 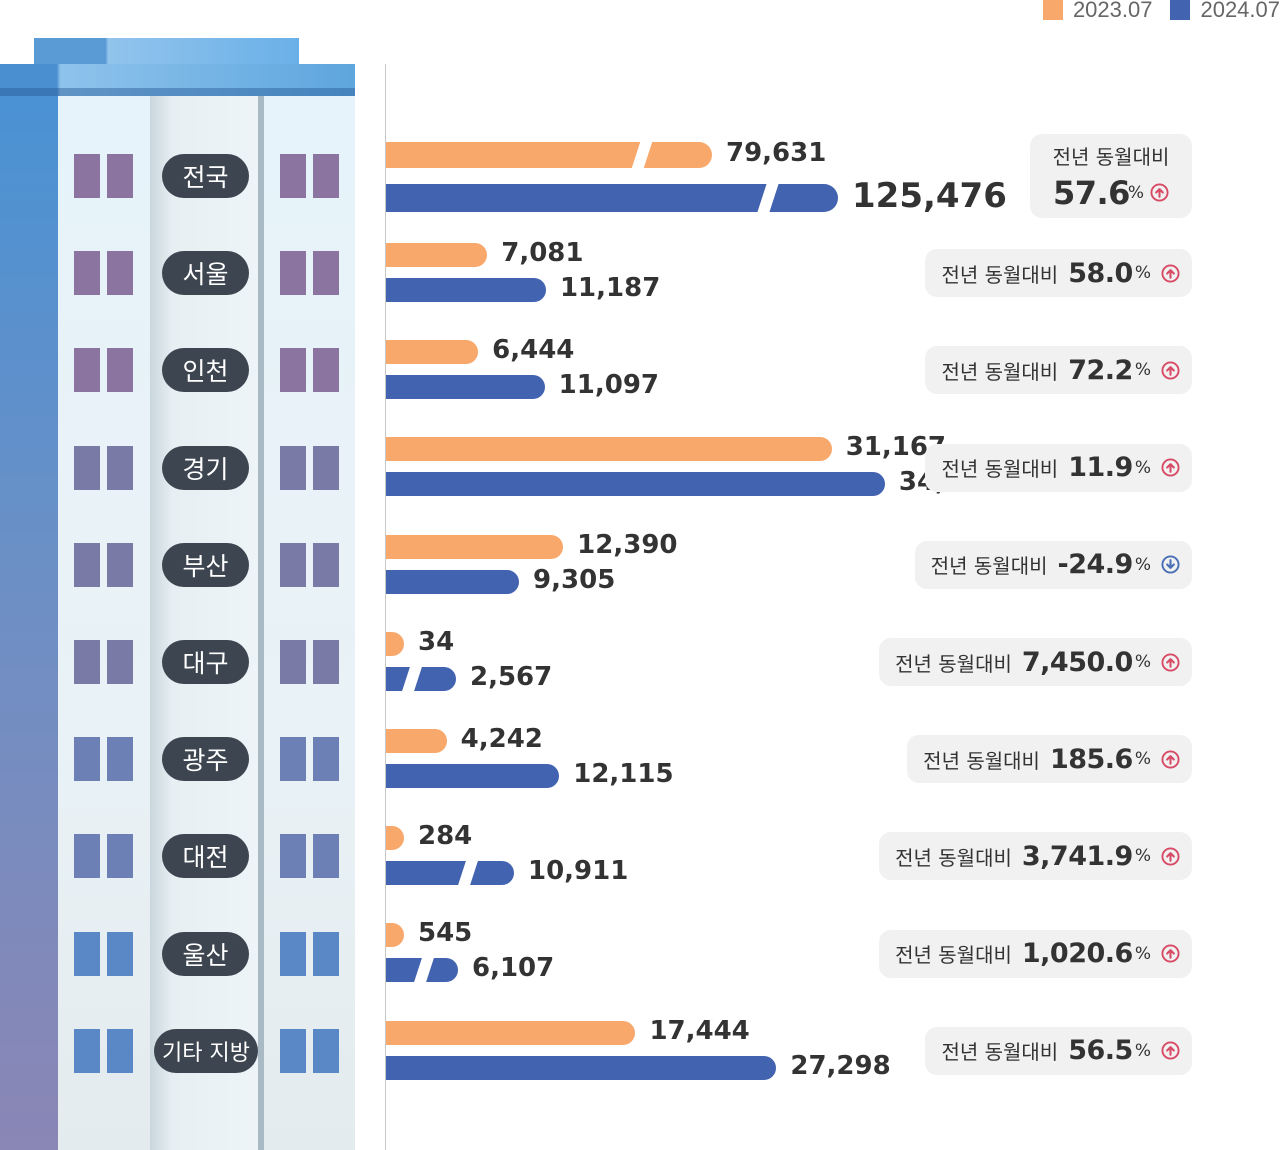 What do you see at coordinates (205, 176) in the screenshot?
I see `category-label: 전국` at bounding box center [205, 176].